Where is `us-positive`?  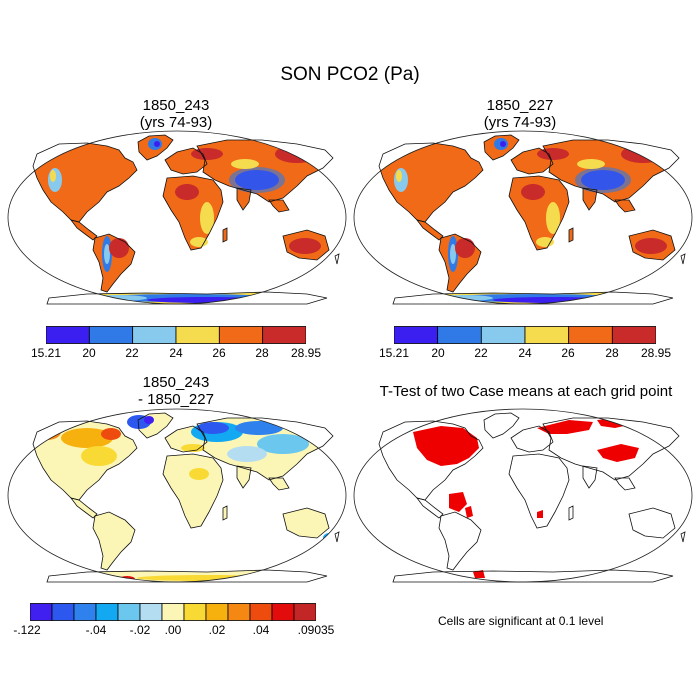 us-positive is located at coordinates (99, 456).